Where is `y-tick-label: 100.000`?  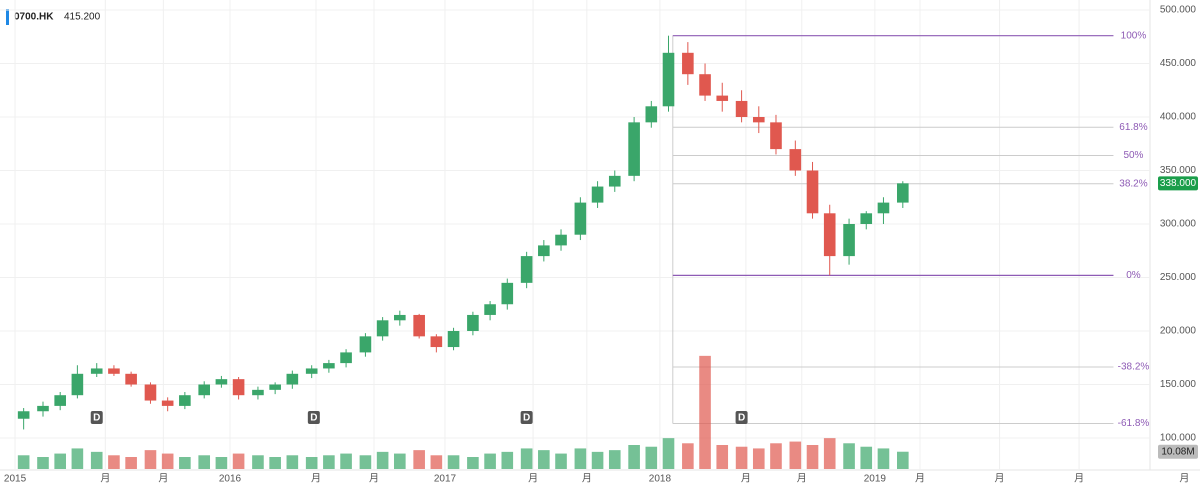 y-tick-label: 100.000 is located at coordinates (1178, 438).